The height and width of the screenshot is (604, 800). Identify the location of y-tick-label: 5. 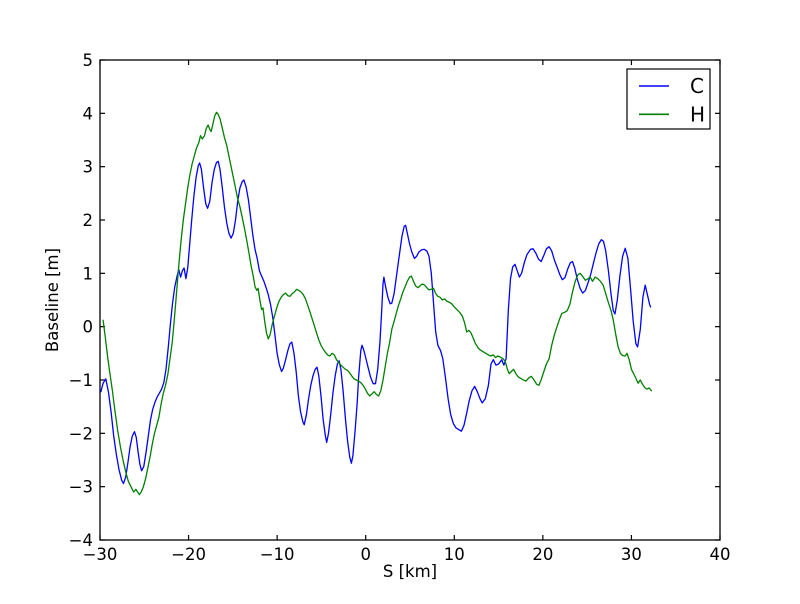
(88, 60).